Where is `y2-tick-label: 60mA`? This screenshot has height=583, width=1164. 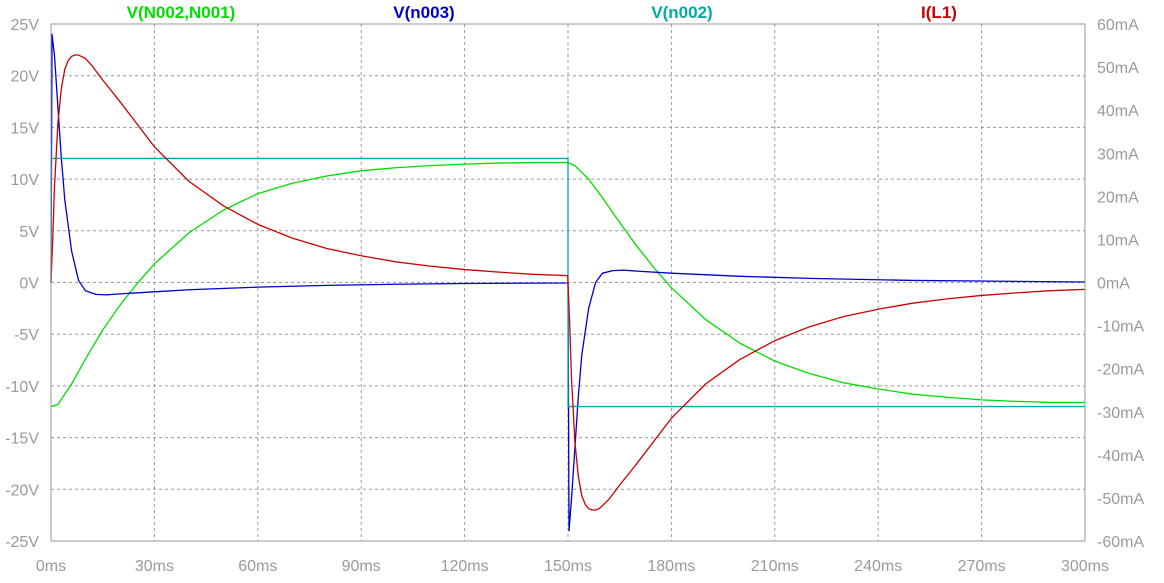
y2-tick-label: 60mA is located at coordinates (1118, 25).